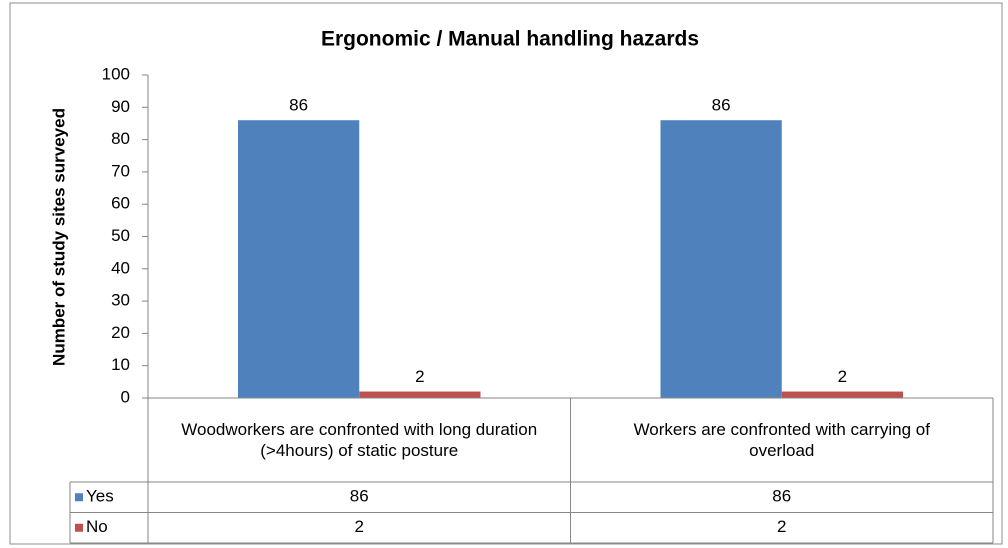 This screenshot has width=1008, height=548. Describe the element at coordinates (120, 267) in the screenshot. I see `y-tick-label: 40` at that location.